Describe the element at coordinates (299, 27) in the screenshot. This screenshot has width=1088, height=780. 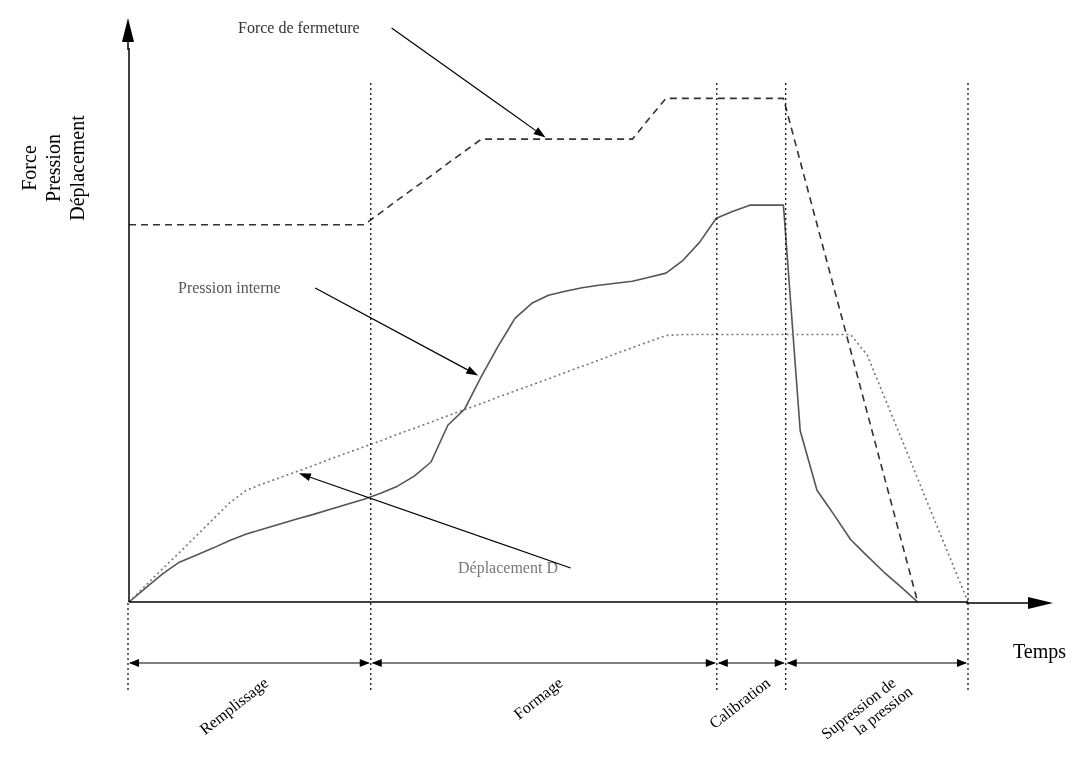
I see `text: Force de fermeture` at that location.